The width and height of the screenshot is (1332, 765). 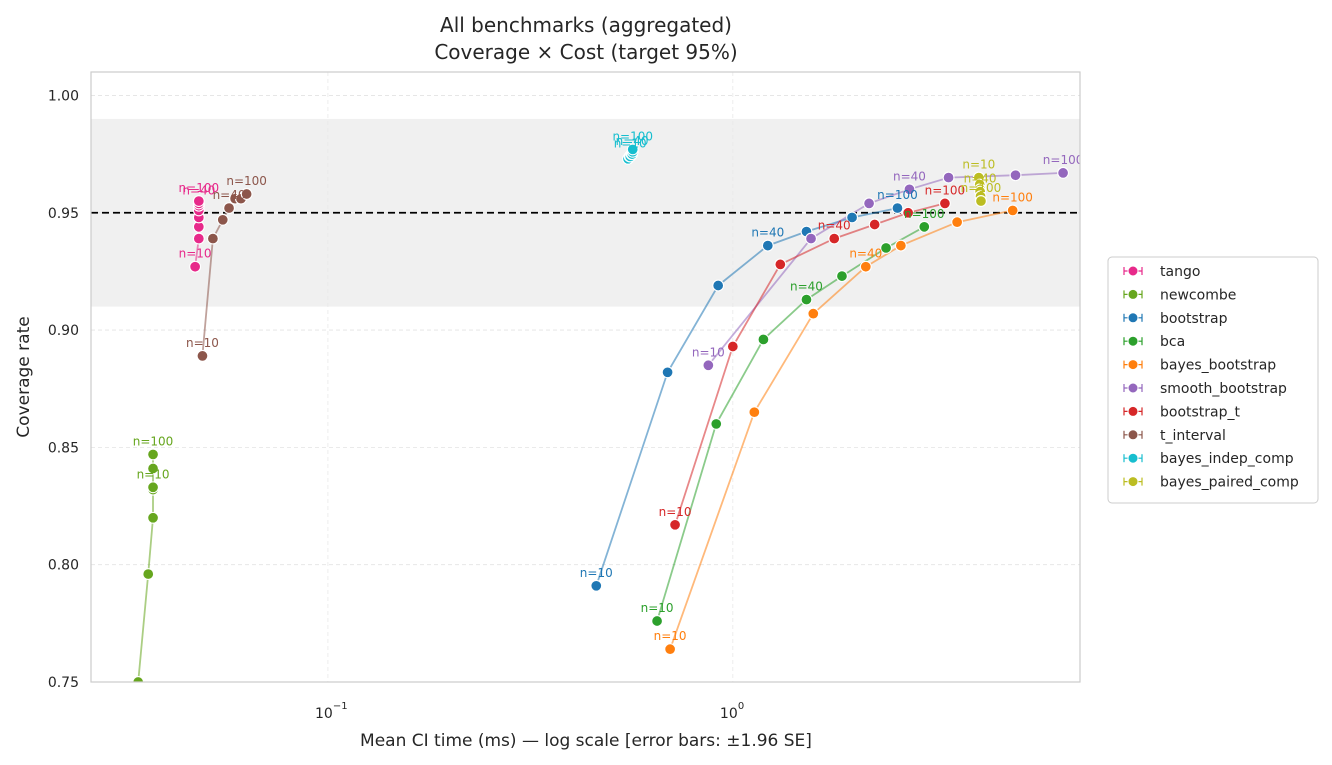 What do you see at coordinates (834, 226) in the screenshot?
I see `point-label-bootstrap_t: n=40` at bounding box center [834, 226].